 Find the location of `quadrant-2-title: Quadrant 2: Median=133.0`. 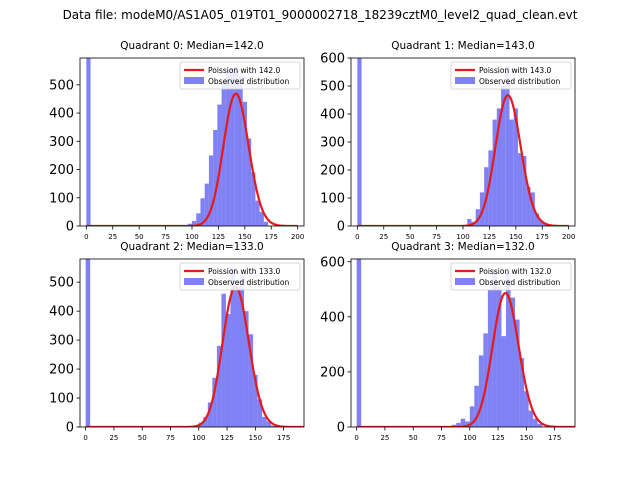

quadrant-2-title: Quadrant 2: Median=133.0 is located at coordinates (191, 247).